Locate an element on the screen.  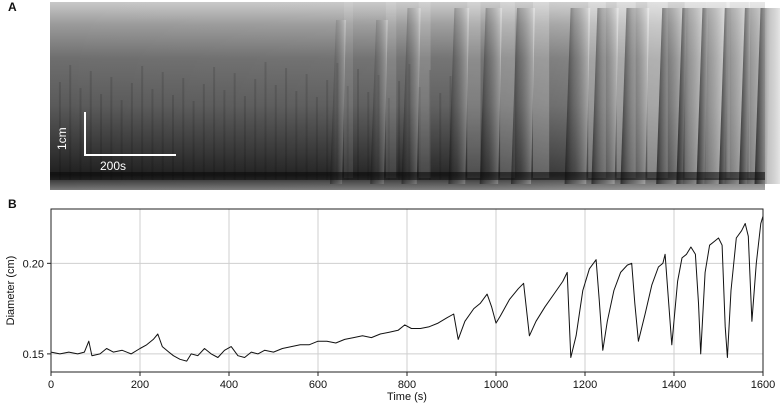
scale-bar-vertical-label: 1cm is located at coordinates (62, 138).